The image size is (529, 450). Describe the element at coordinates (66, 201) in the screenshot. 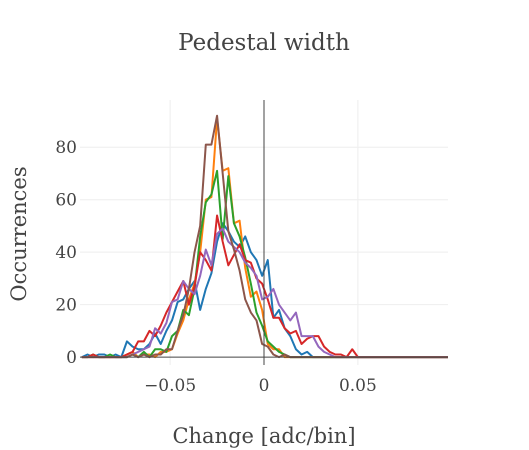

I see `y-tick-label: 60` at that location.